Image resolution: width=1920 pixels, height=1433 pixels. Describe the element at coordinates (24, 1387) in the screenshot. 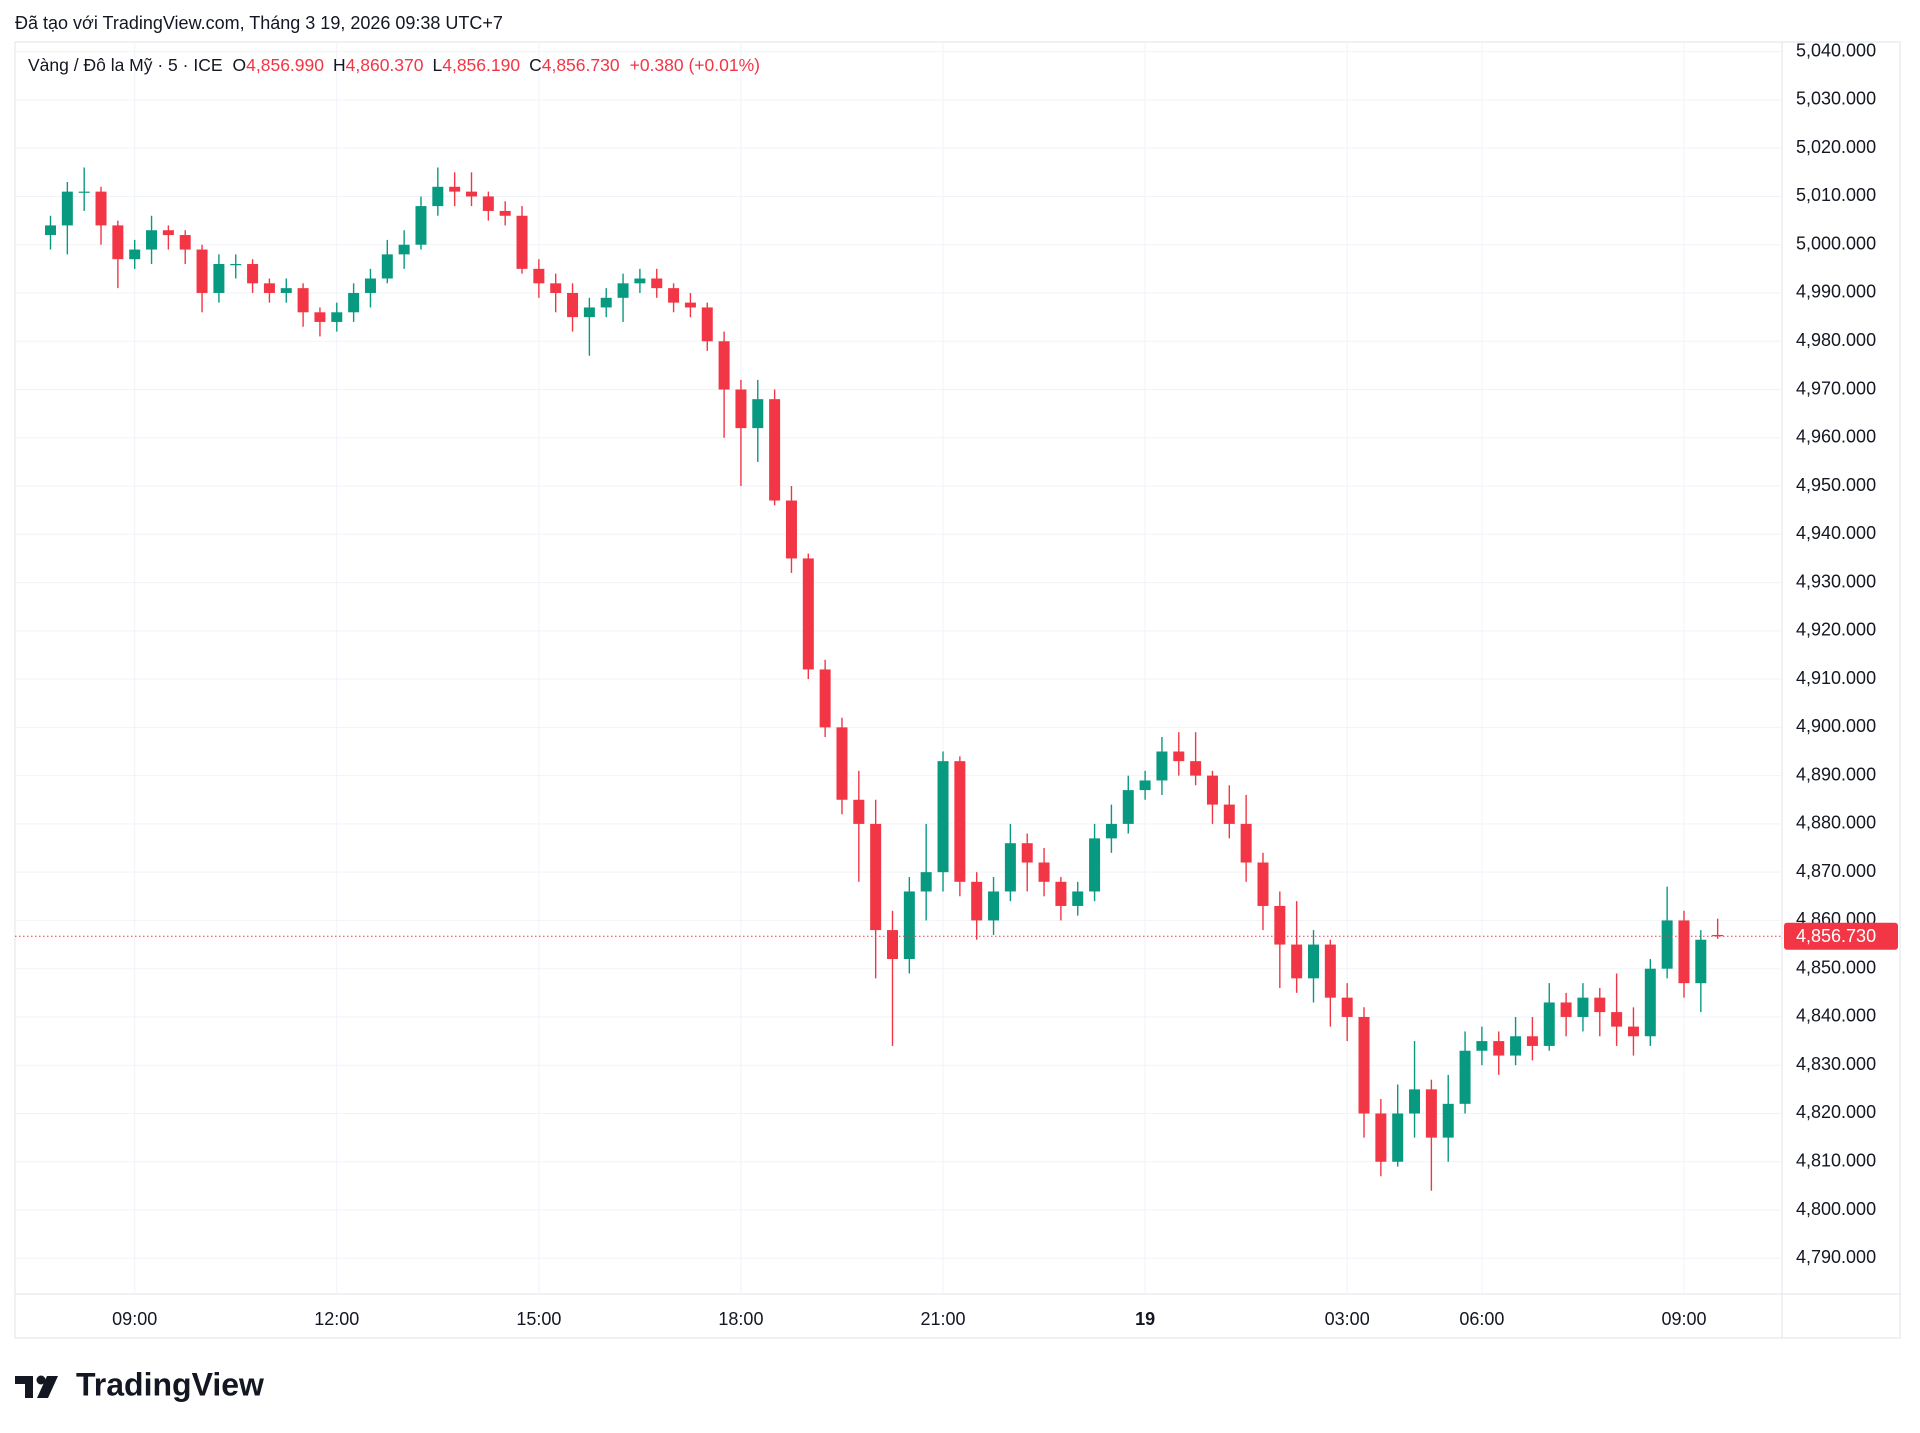

I see `logo-mark` at that location.